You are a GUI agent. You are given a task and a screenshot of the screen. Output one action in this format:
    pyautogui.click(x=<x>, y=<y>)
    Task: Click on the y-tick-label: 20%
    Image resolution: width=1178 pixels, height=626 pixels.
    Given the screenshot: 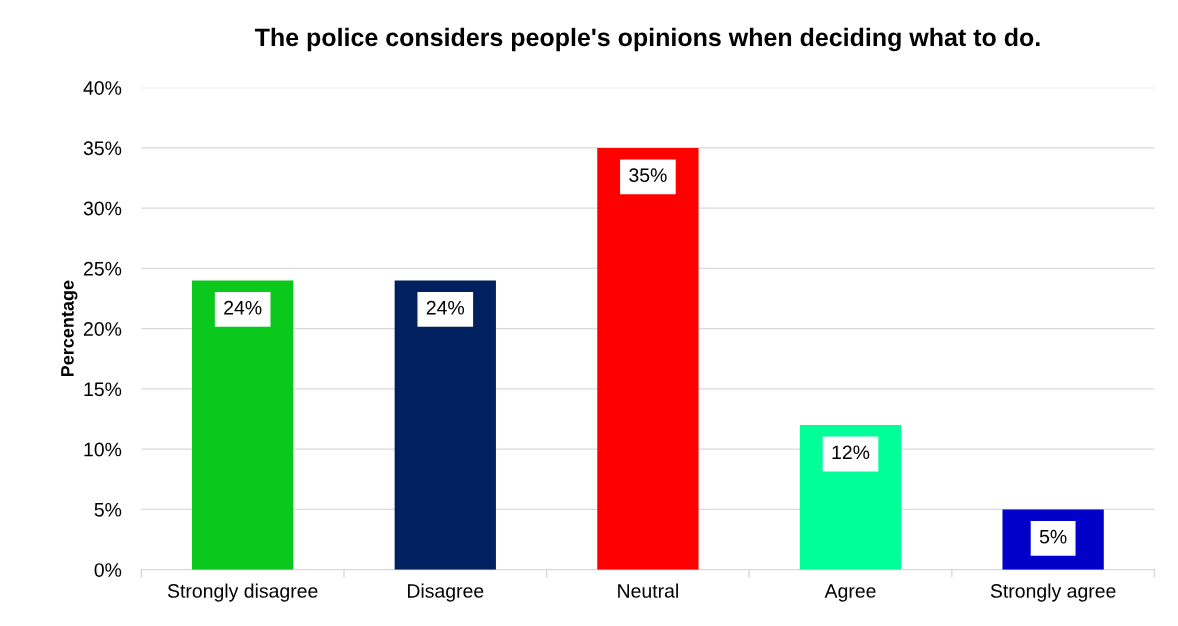 What is the action you would take?
    pyautogui.click(x=102, y=329)
    